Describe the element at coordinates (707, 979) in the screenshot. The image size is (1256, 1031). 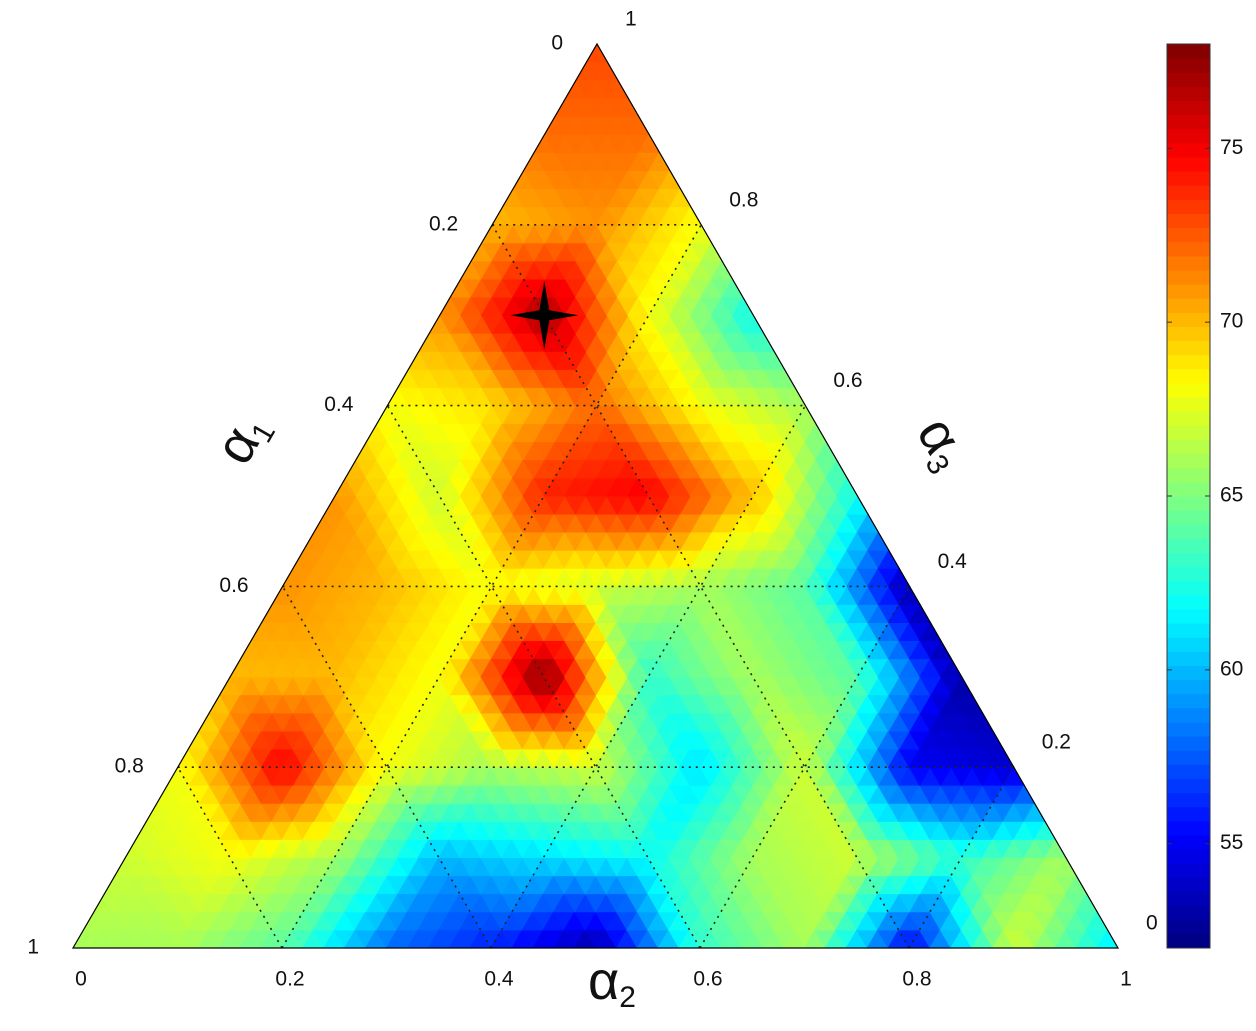
I see `a2-tick-label: 0.6` at that location.